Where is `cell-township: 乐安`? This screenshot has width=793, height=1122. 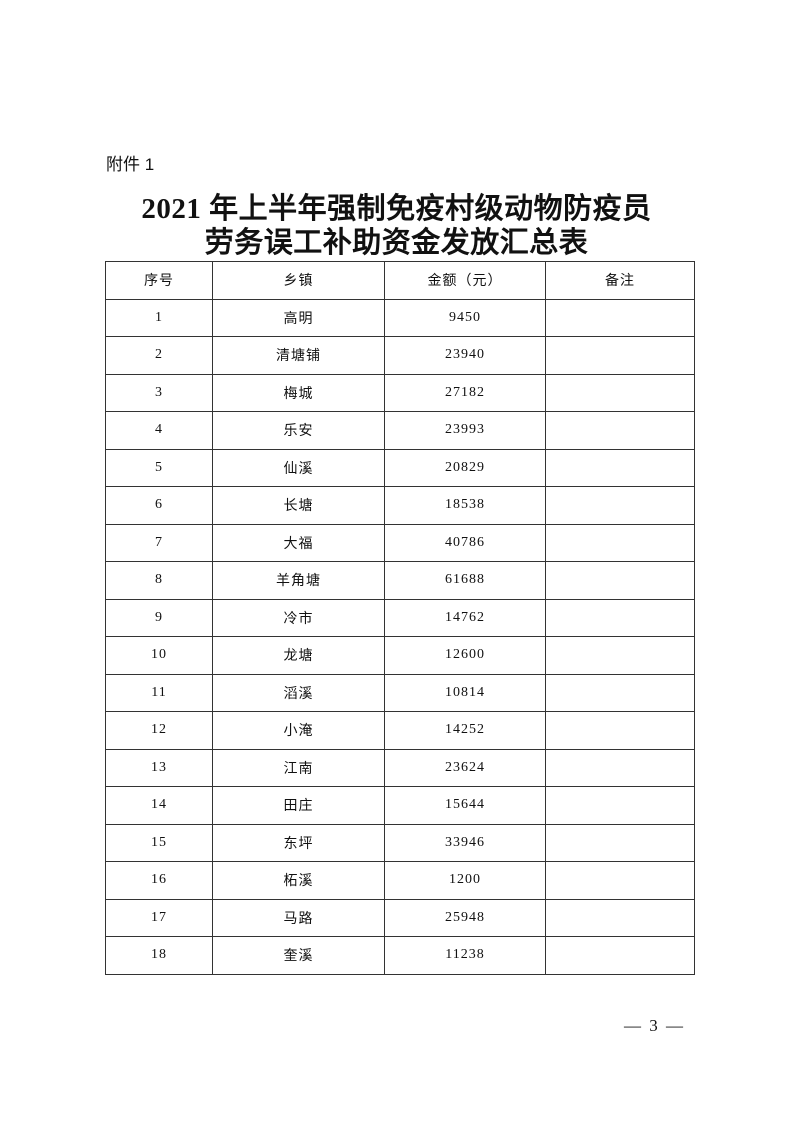 cell-township: 乐安 is located at coordinates (298, 430).